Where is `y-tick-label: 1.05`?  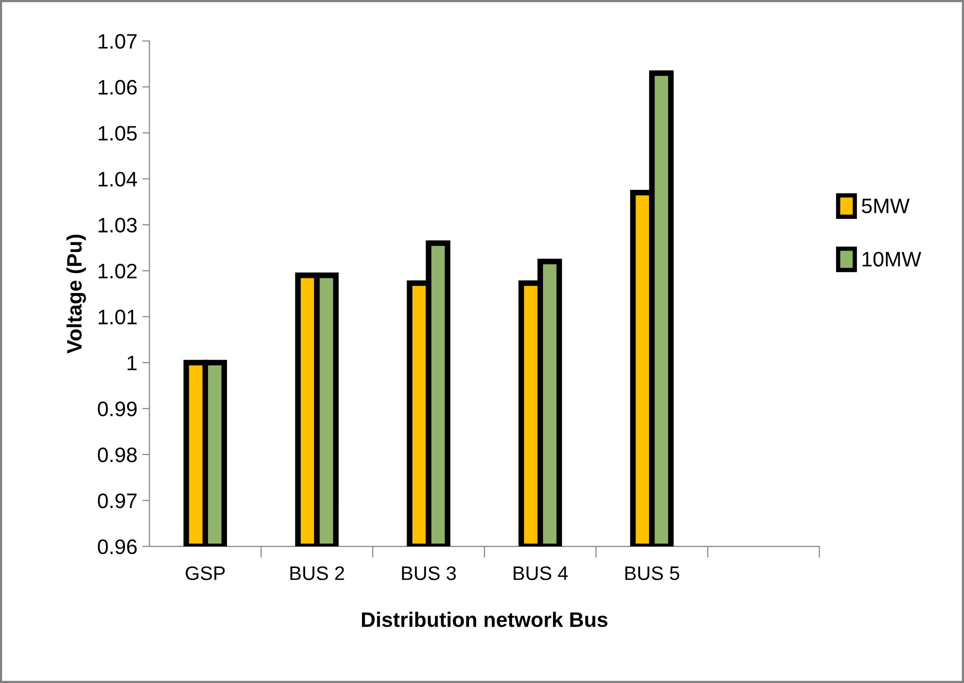
y-tick-label: 1.05 is located at coordinates (117, 133).